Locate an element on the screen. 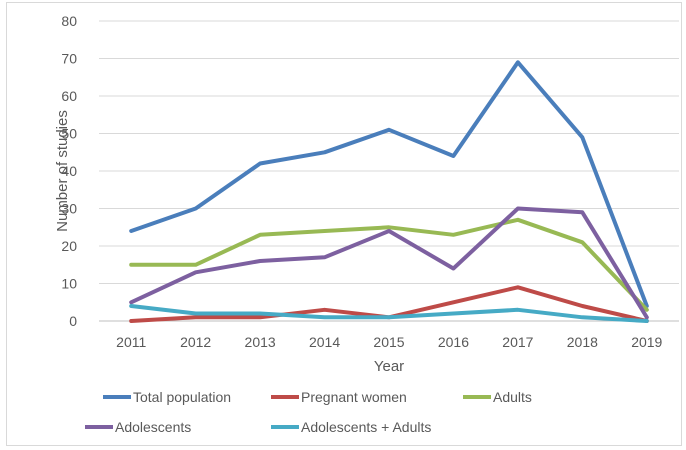 The height and width of the screenshot is (450, 686). x-tick-label: 2018 is located at coordinates (582, 342).